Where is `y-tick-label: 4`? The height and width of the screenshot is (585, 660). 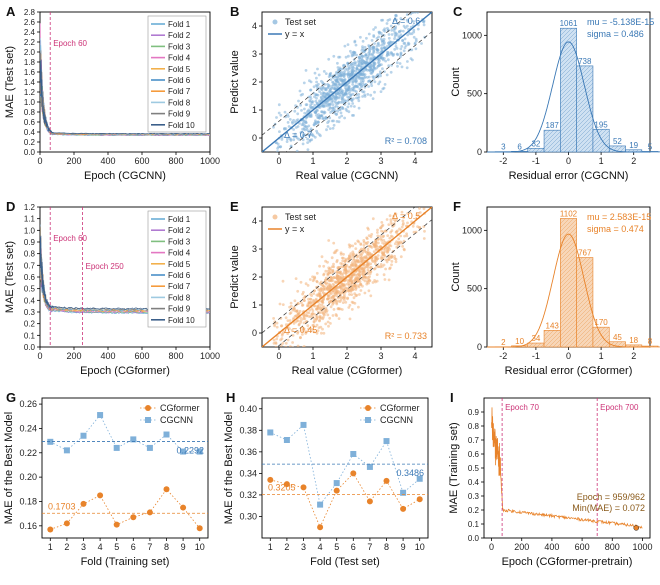 y-tick-label: 4 is located at coordinates (254, 221).